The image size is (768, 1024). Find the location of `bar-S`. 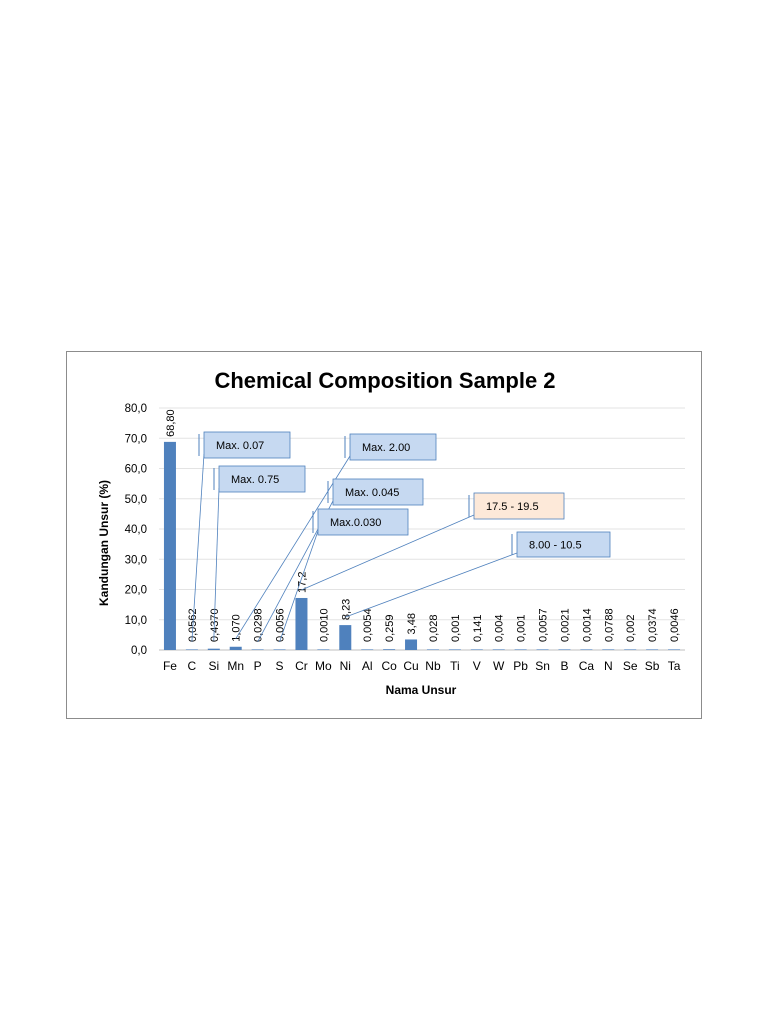

bar-S is located at coordinates (279, 649).